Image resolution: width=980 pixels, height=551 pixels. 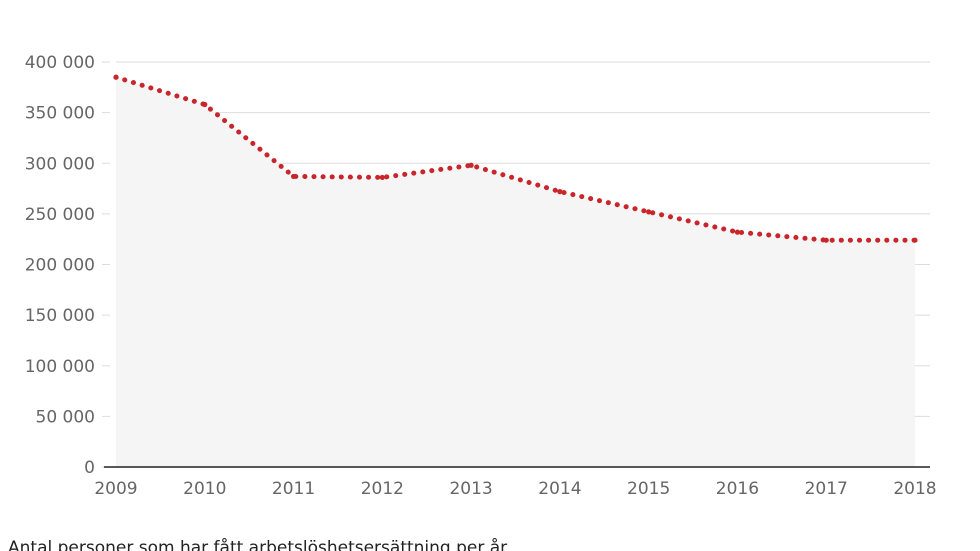 I want to click on x-tick-label: 2012, so click(x=382, y=489).